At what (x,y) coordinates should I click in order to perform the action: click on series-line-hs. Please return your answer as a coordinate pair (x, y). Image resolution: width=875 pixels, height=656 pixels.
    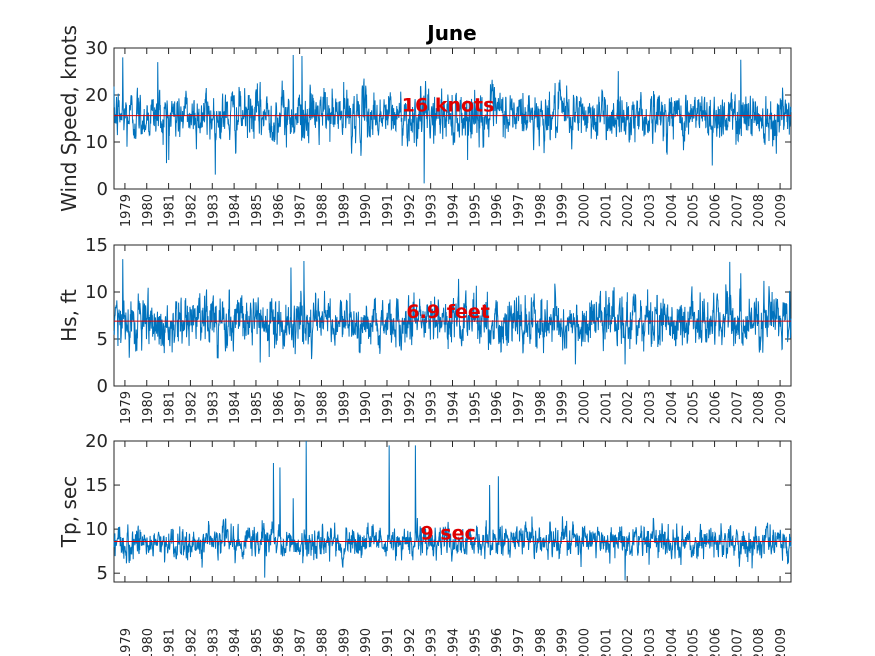
    Looking at the image, I should click on (452, 312).